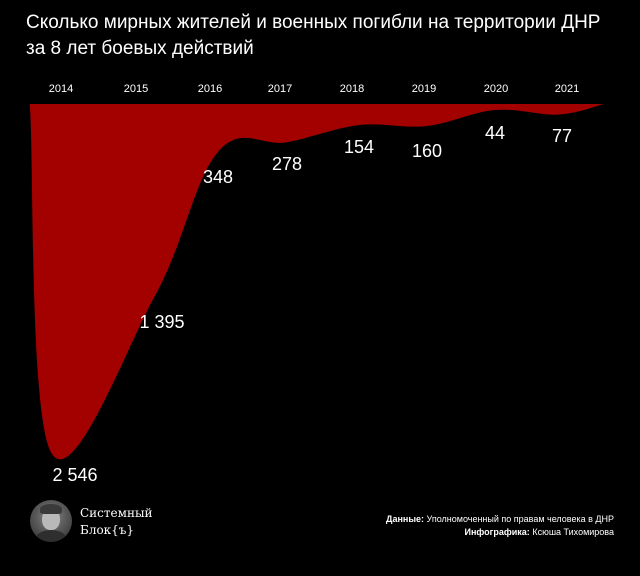 Image resolution: width=640 pixels, height=576 pixels. Describe the element at coordinates (140, 48) in the screenshot. I see `chart-title-line-2: за 8 лет боевых действий` at that location.